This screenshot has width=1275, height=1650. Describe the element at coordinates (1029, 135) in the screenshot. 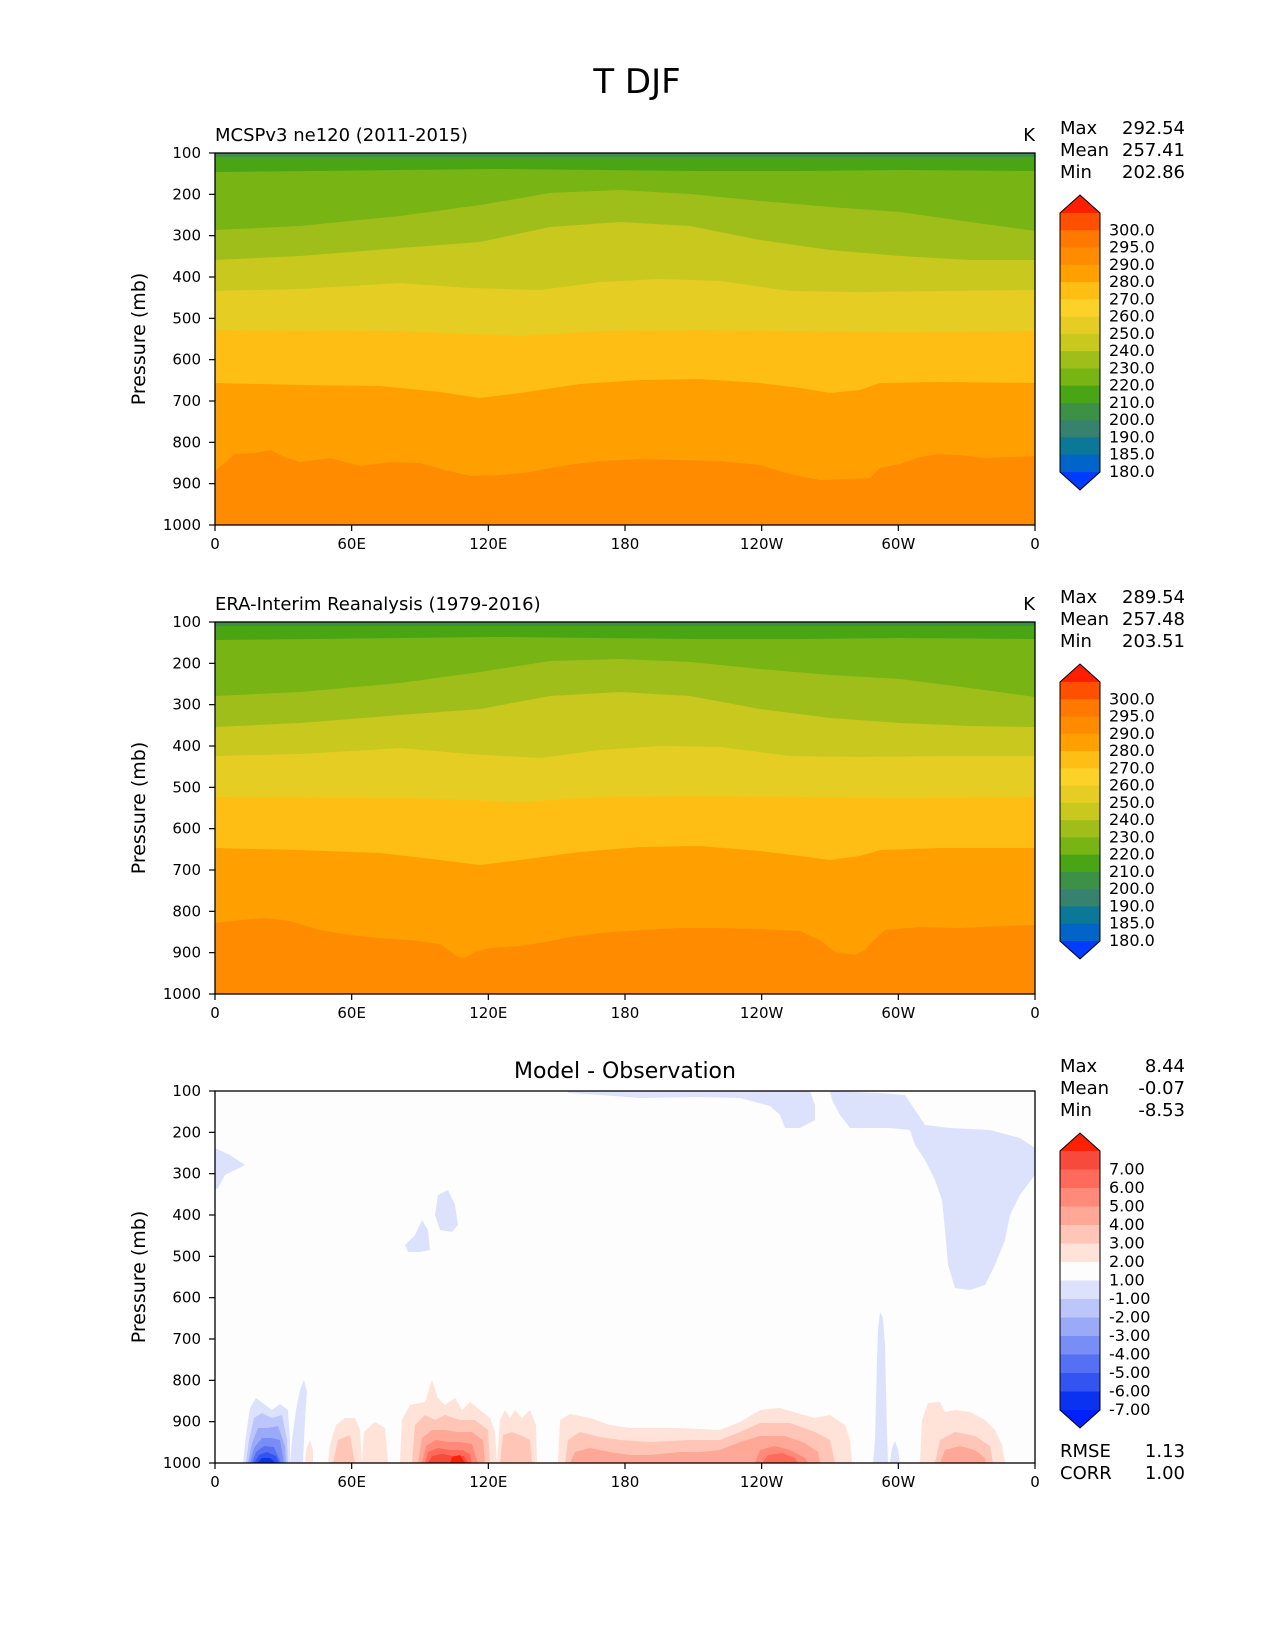

I see `units-label: K` at that location.